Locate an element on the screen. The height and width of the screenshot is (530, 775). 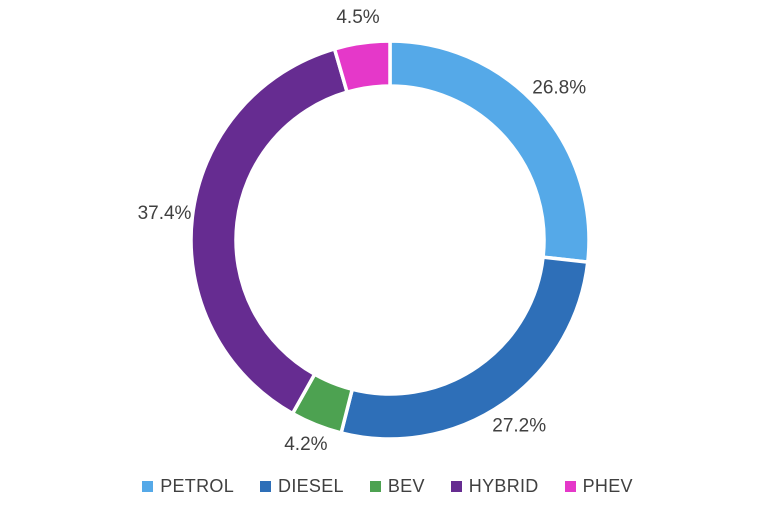
donut-segment-petrol is located at coordinates (489, 151).